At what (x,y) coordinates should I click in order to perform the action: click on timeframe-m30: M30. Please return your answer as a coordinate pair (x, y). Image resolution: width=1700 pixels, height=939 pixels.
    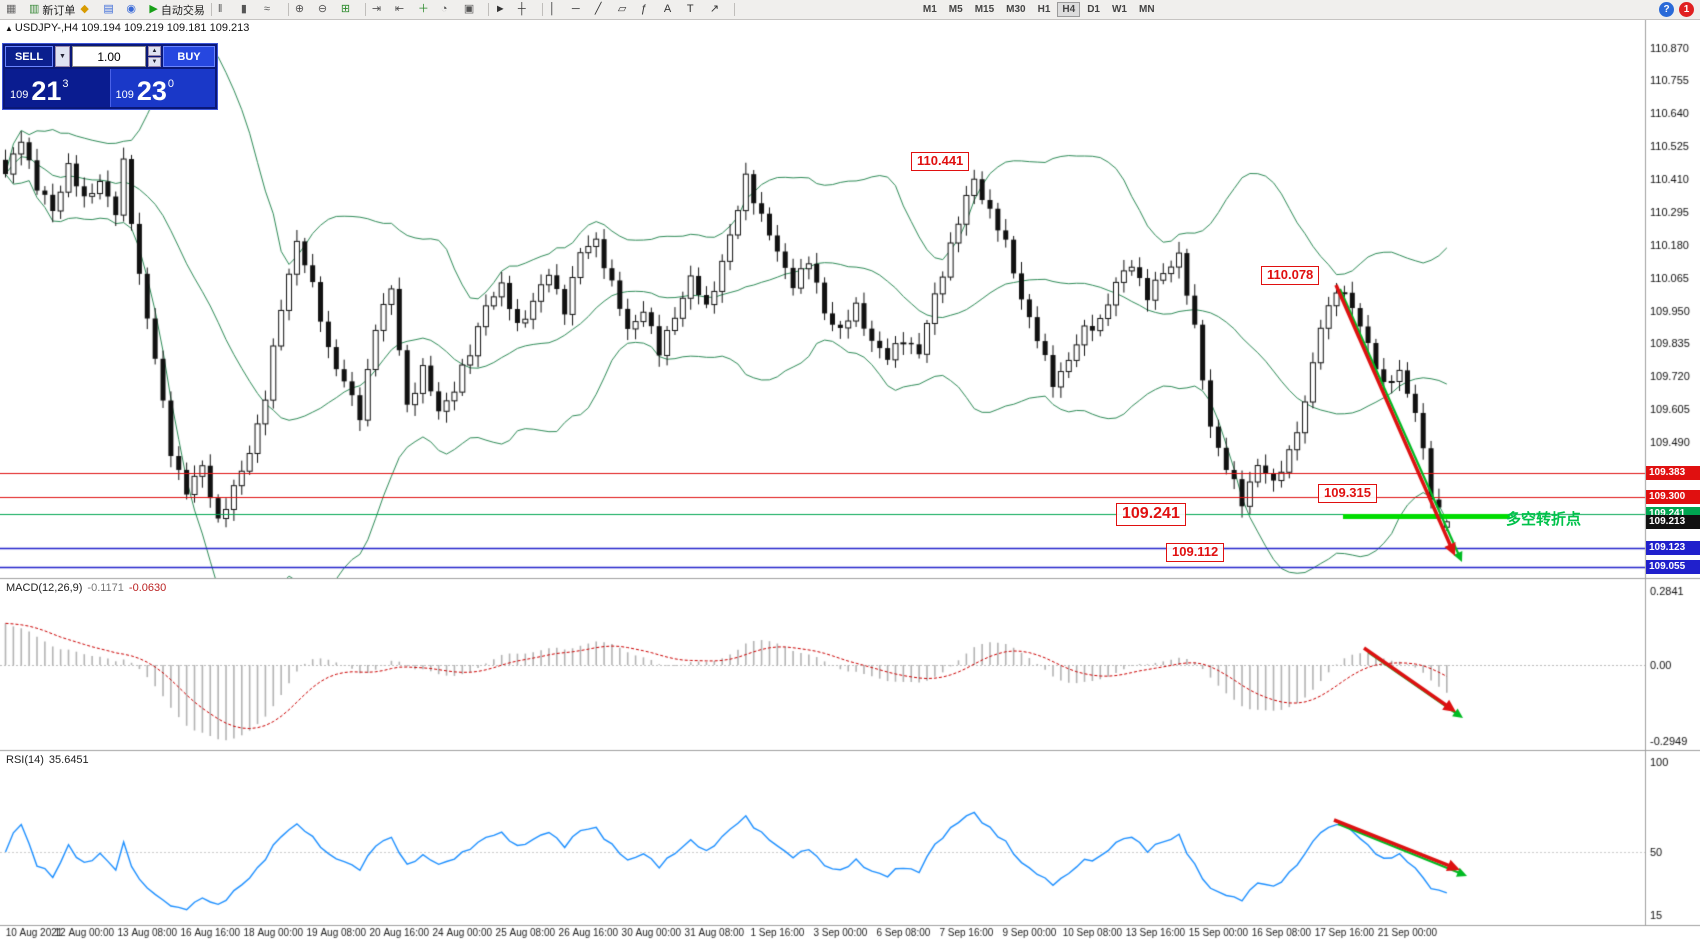
    Looking at the image, I should click on (1016, 9).